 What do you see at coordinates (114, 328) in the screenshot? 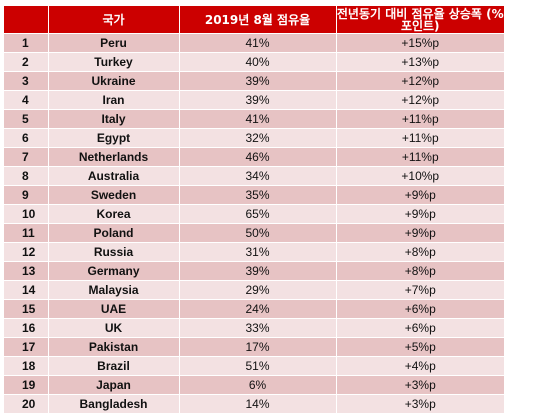
I see `country-cell: UK` at bounding box center [114, 328].